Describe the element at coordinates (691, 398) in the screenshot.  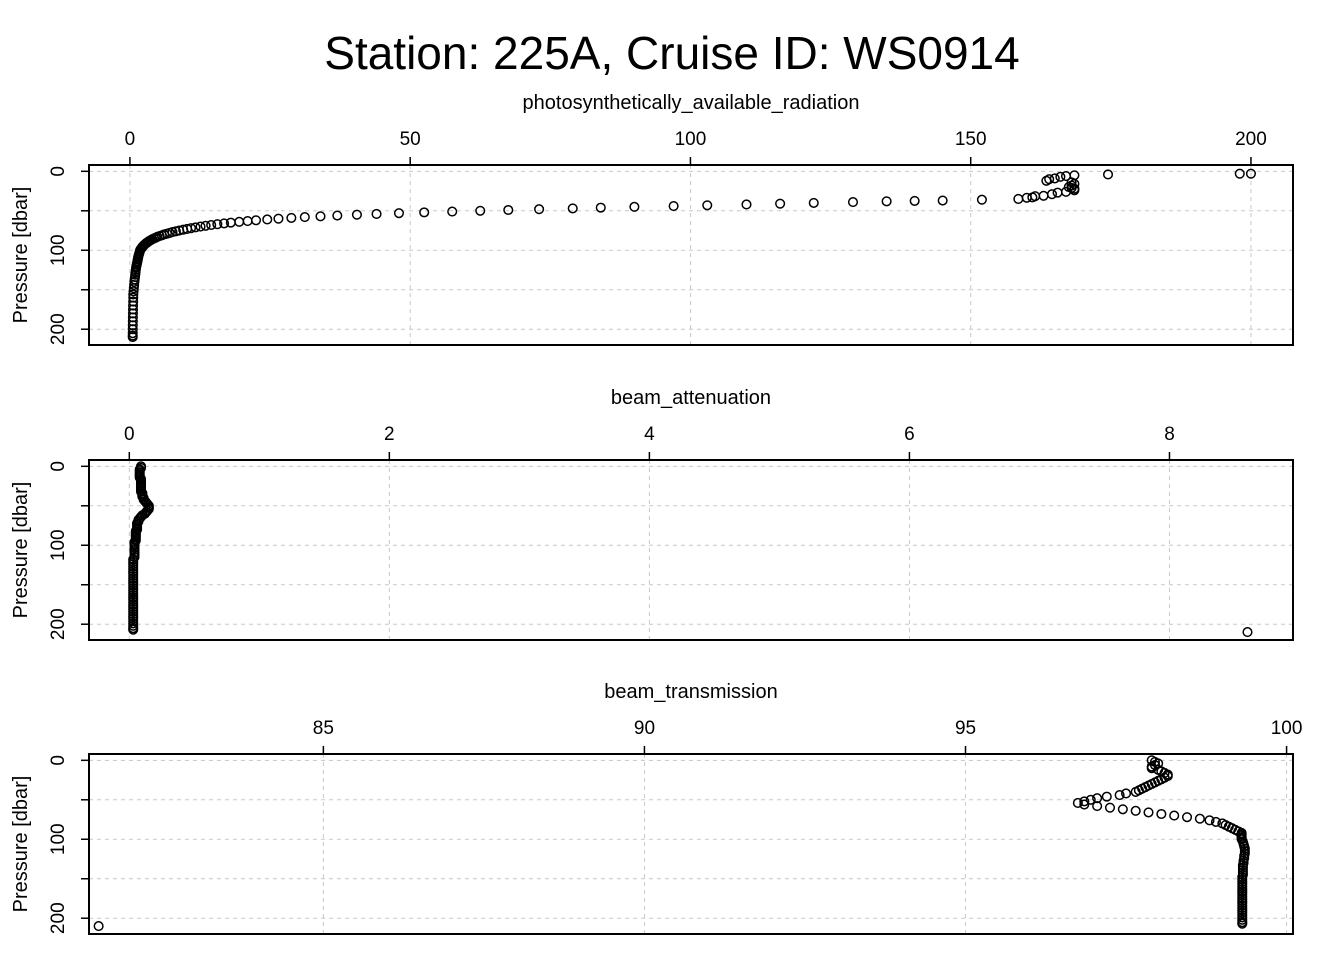
I see `panel-title: beam_attenuation` at that location.